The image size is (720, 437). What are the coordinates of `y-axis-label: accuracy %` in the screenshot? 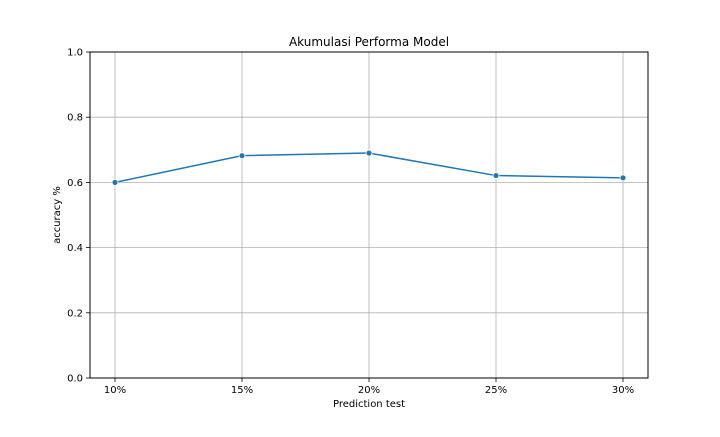 It's located at (57, 215).